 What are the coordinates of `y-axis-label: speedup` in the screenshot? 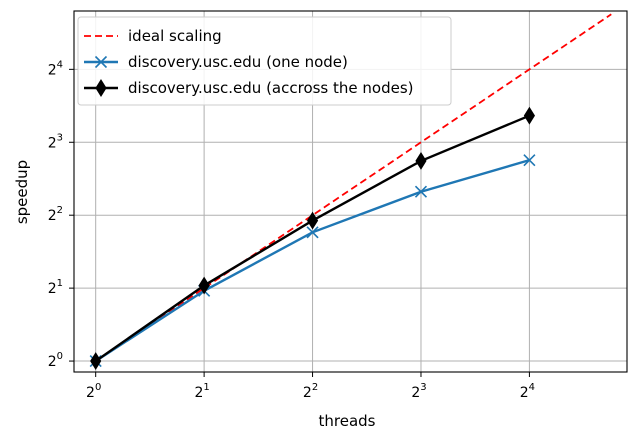 It's located at (22, 192).